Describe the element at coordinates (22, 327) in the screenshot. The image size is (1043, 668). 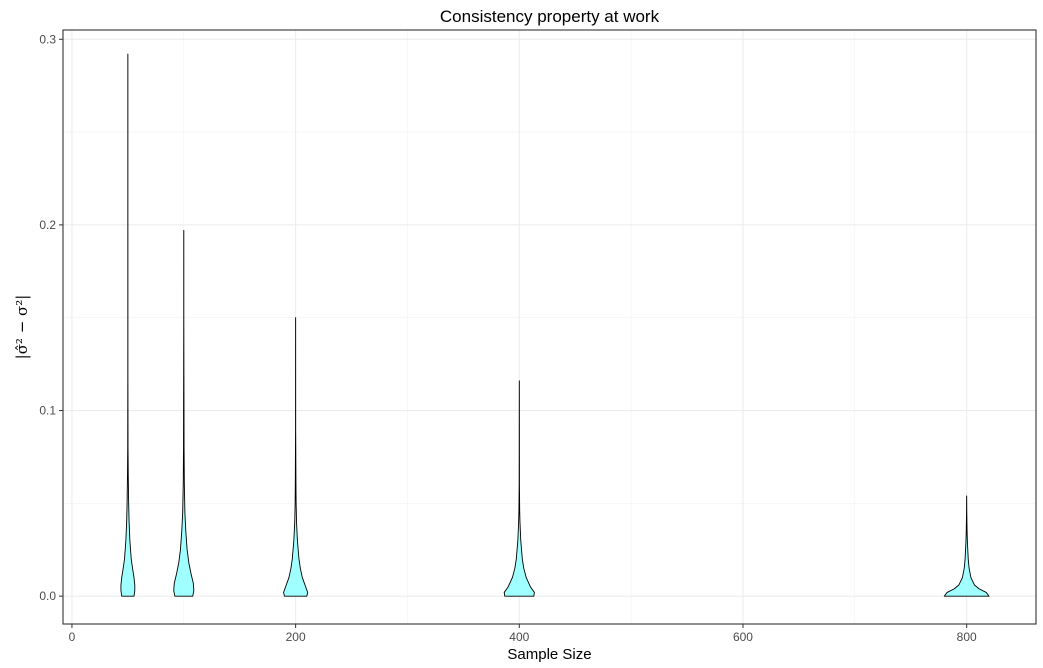
I see `y-axis-title: |σ̂² − σ²|` at that location.